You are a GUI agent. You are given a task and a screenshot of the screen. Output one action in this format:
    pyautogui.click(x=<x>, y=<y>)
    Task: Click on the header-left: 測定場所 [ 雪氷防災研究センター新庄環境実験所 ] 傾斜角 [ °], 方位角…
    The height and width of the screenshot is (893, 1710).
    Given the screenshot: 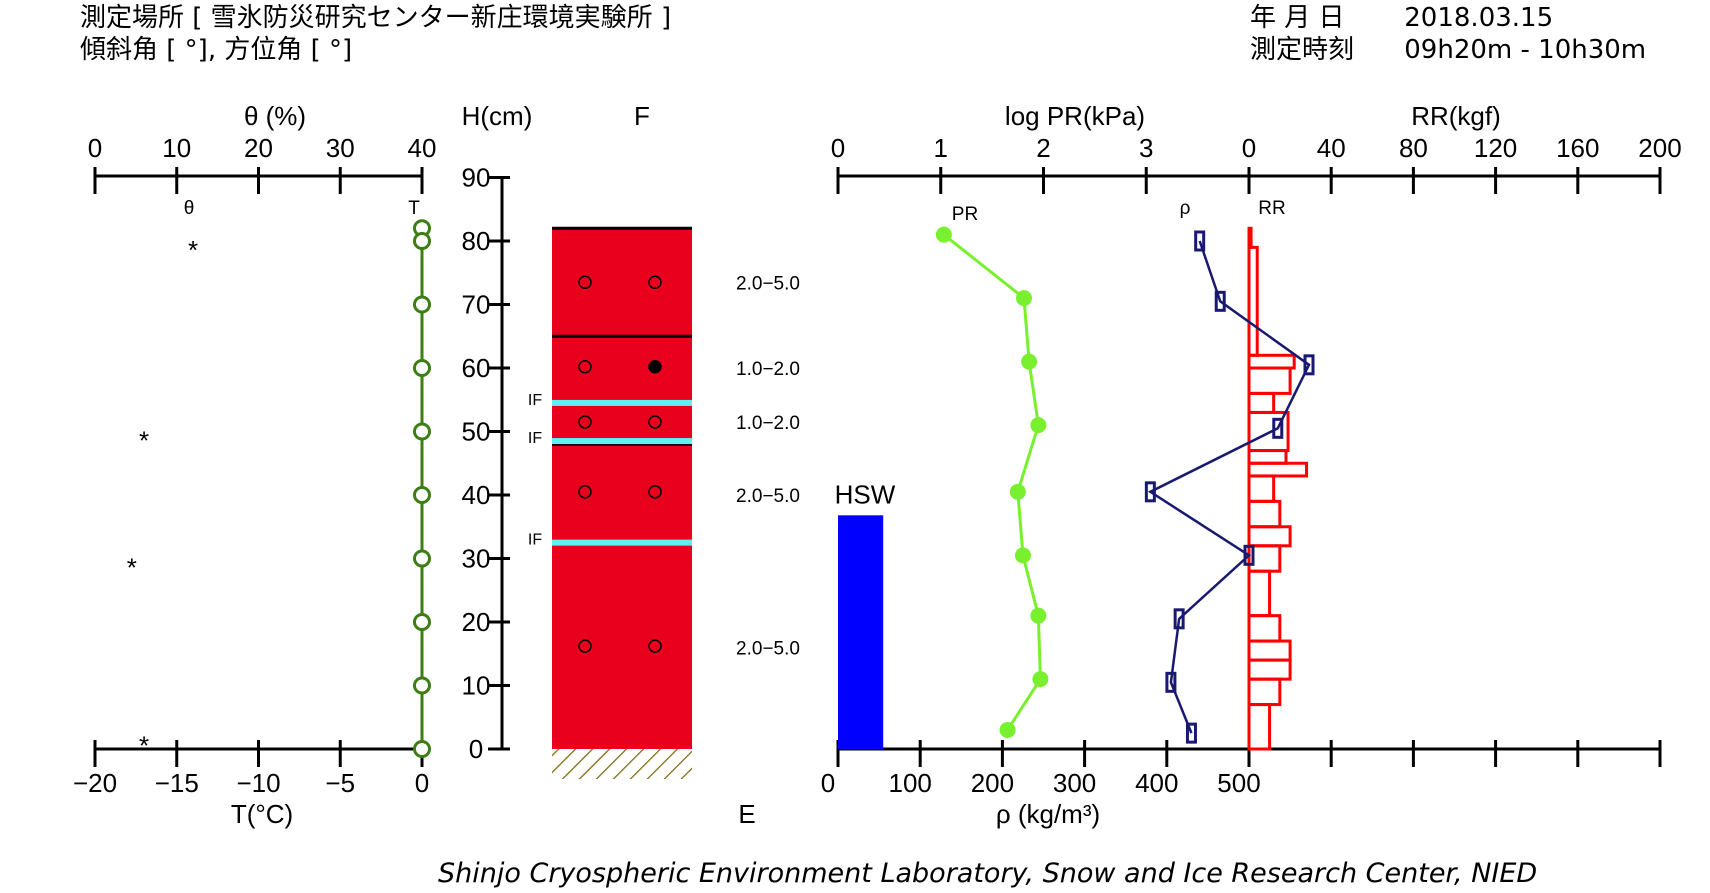 What is the action you would take?
    pyautogui.click(x=375, y=34)
    